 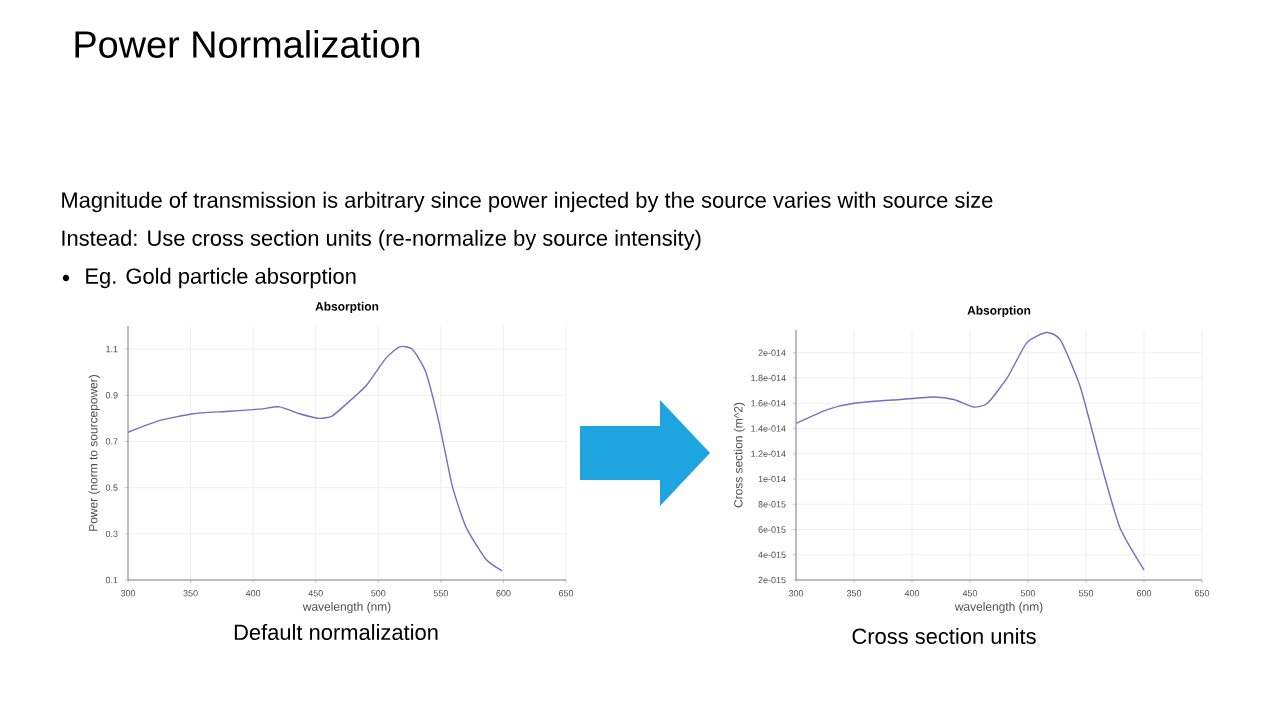 I want to click on text: Instead: Use cross section units (re-normalize by source intensity), so click(x=381, y=240).